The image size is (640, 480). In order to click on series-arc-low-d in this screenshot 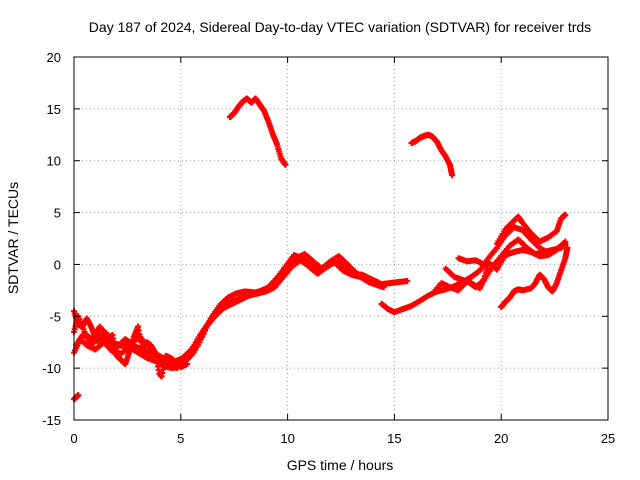, I will do `click(131, 344)`.